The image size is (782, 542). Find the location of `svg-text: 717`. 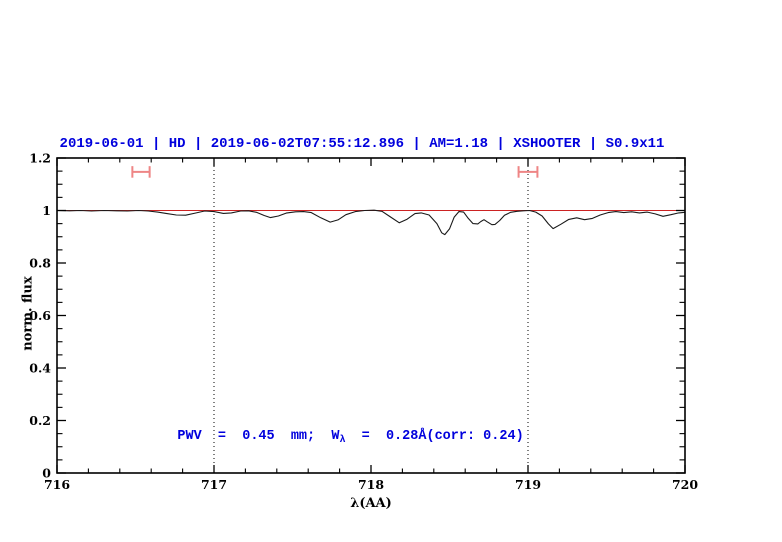

svg-text: 717 is located at coordinates (214, 484).